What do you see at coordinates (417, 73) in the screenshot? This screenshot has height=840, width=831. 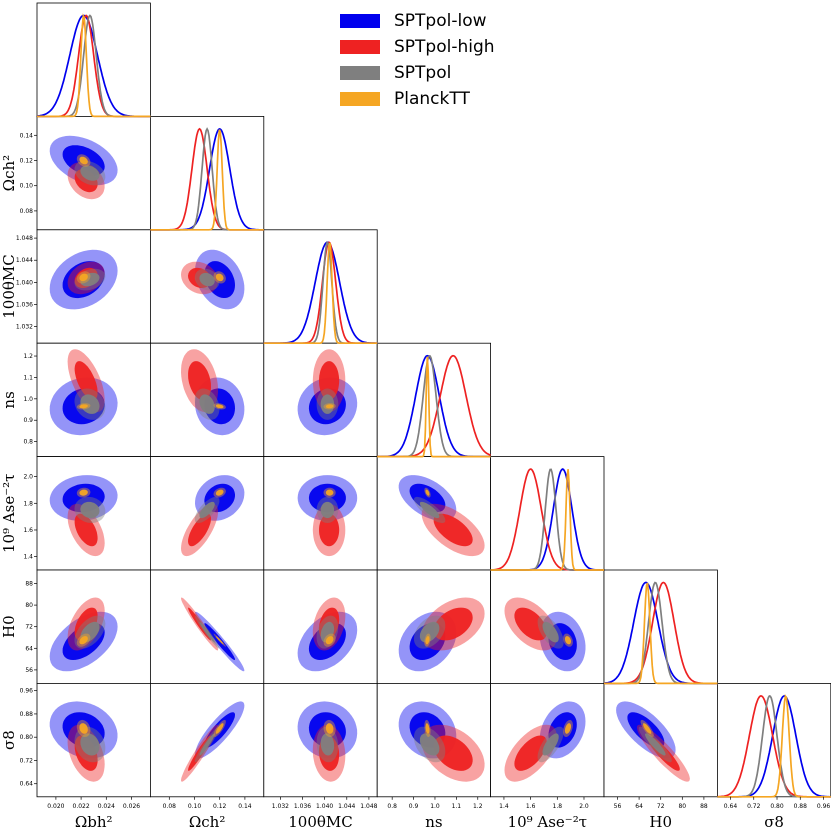 I see `legend-item-sptpol: SPTpol` at bounding box center [417, 73].